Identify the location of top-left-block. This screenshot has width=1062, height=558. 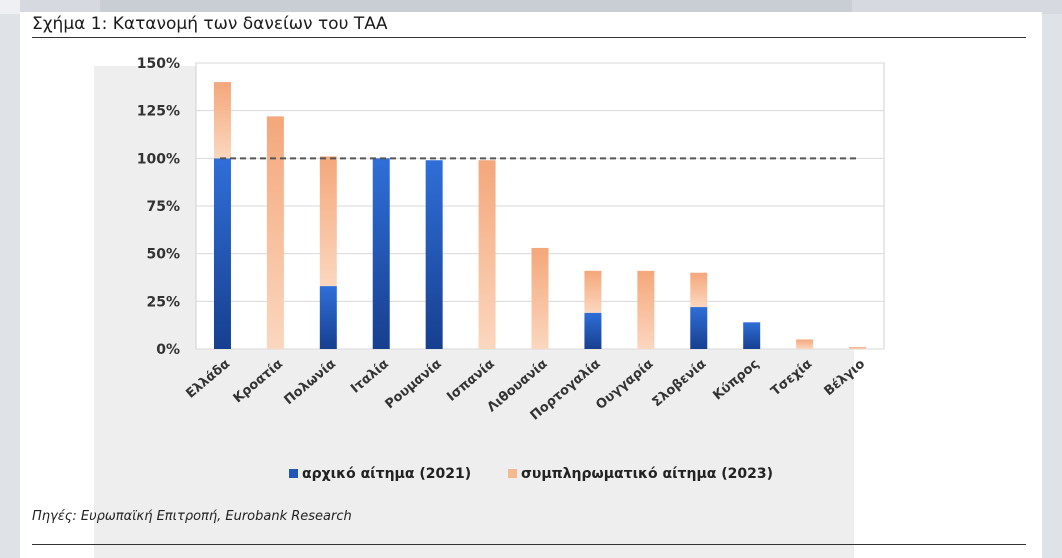
(10, 7).